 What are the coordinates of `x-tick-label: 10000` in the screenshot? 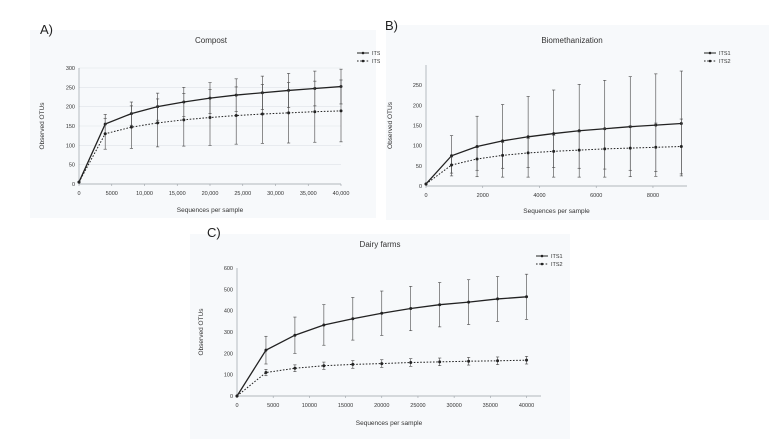 It's located at (309, 406).